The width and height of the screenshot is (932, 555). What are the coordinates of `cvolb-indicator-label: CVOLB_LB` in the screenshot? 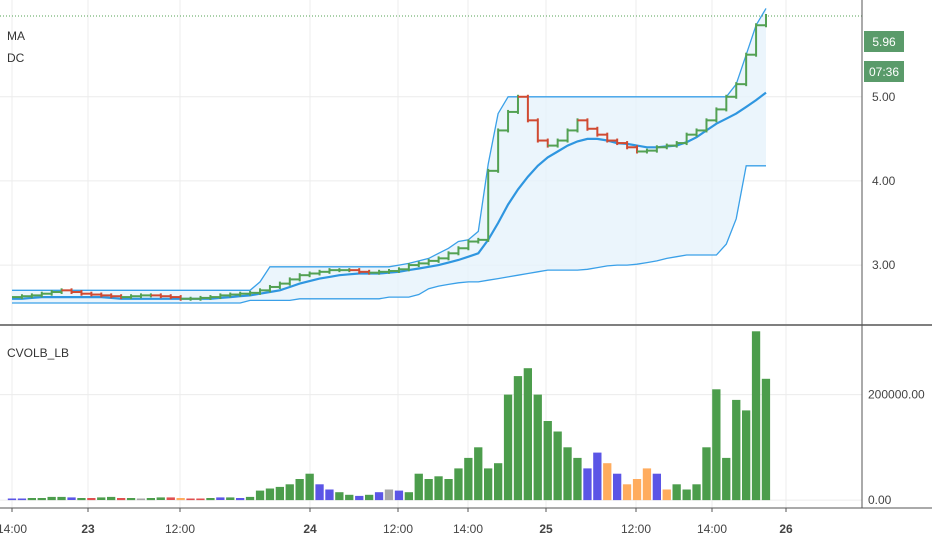 It's located at (38, 353).